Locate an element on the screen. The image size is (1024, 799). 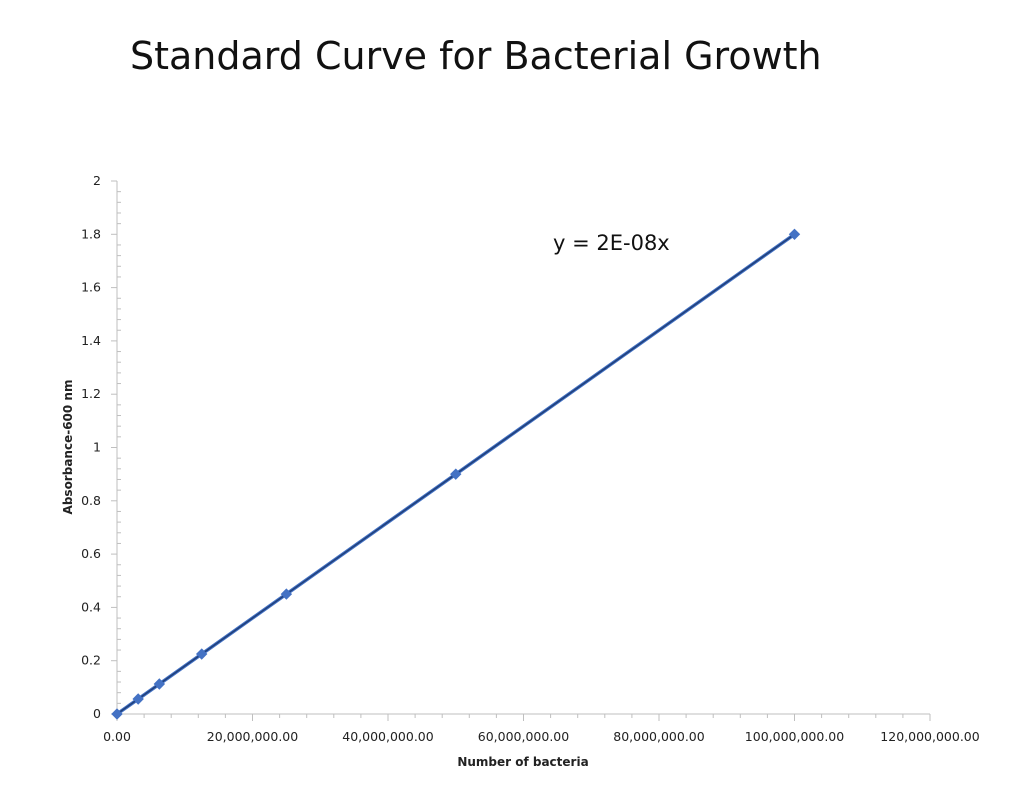
y-axis-title: Absorbance-600 nm is located at coordinates (68, 447).